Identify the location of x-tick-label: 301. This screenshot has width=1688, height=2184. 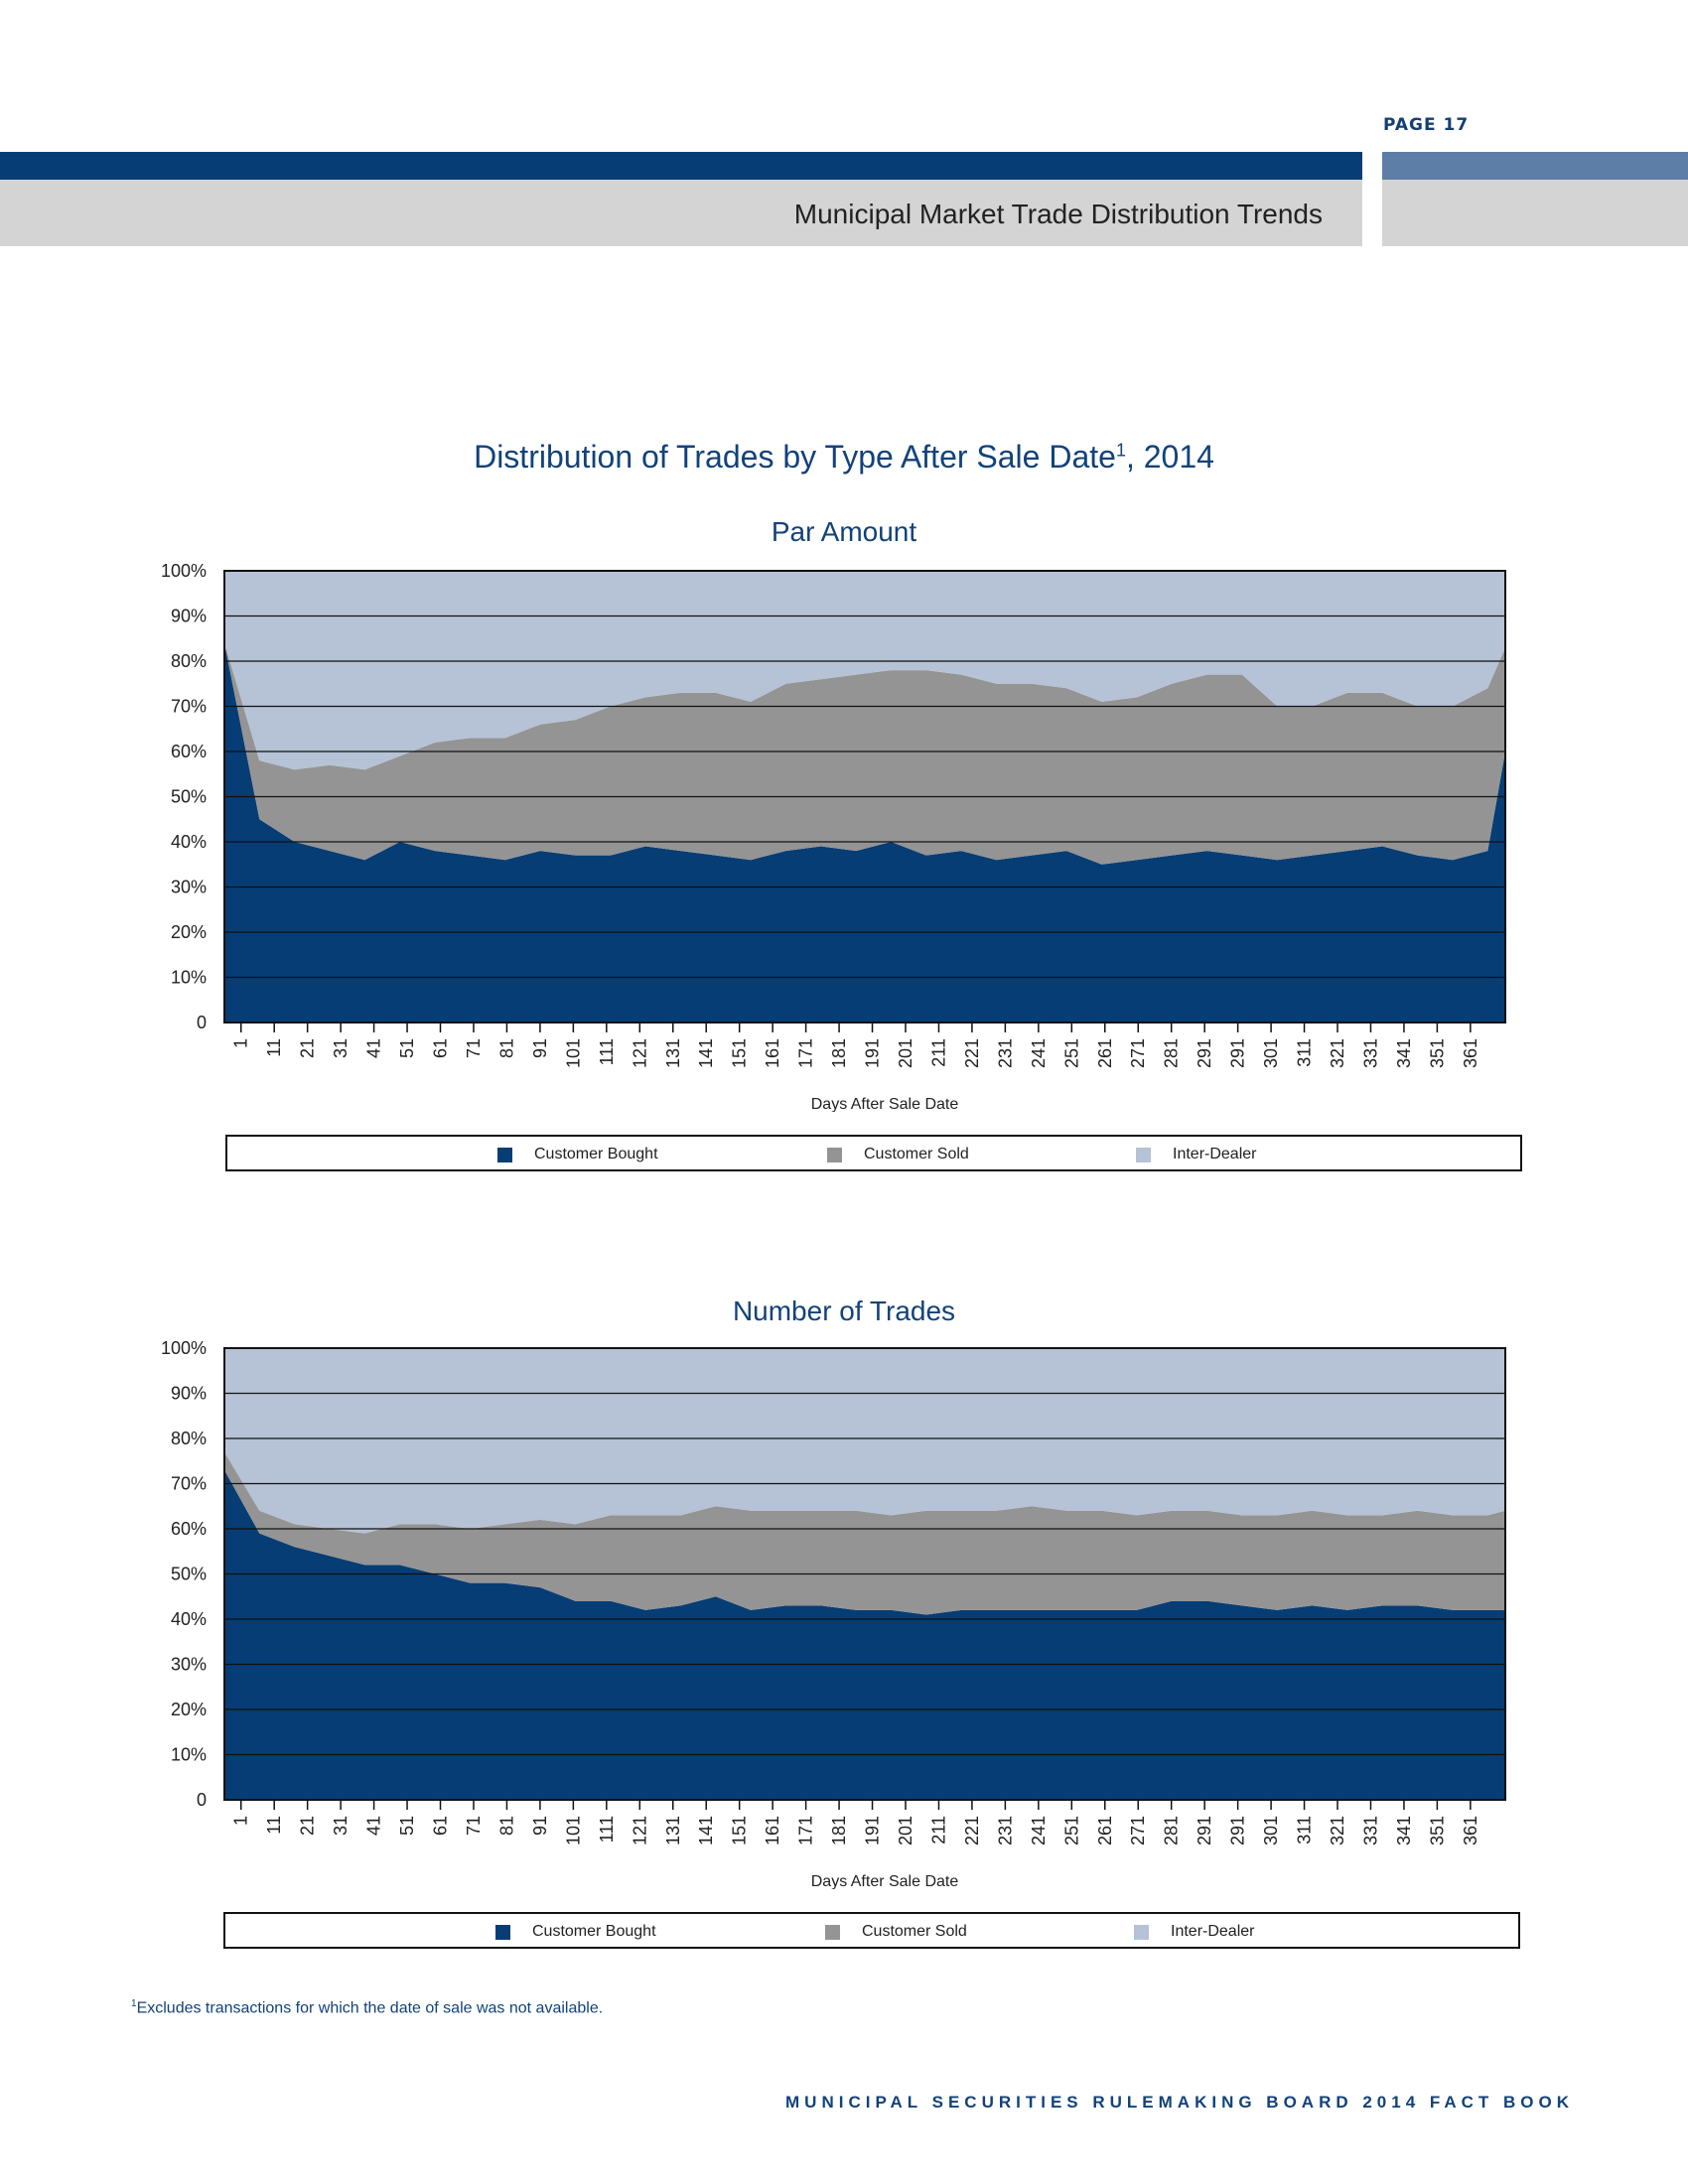
(1271, 1830).